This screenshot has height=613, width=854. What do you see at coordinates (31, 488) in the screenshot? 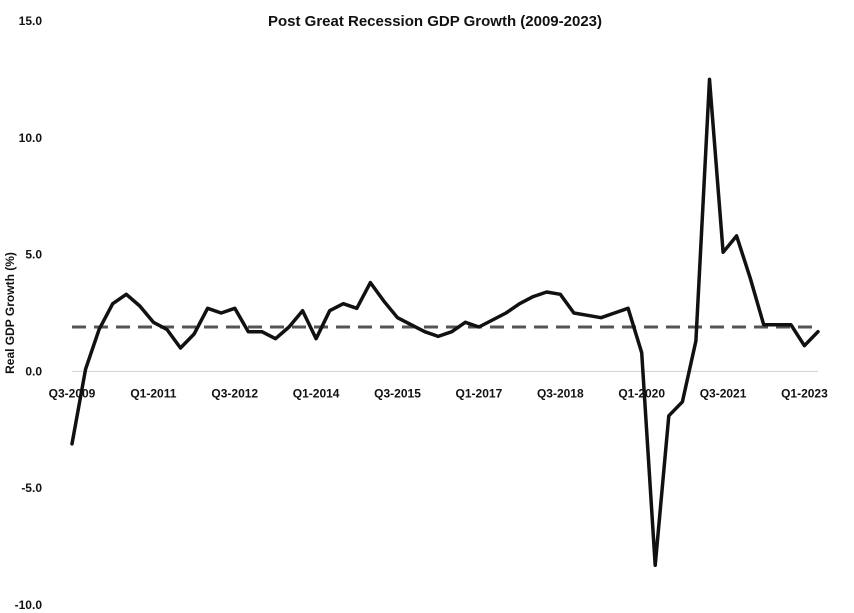
I see `y-tick-label: -5.0` at bounding box center [31, 488].